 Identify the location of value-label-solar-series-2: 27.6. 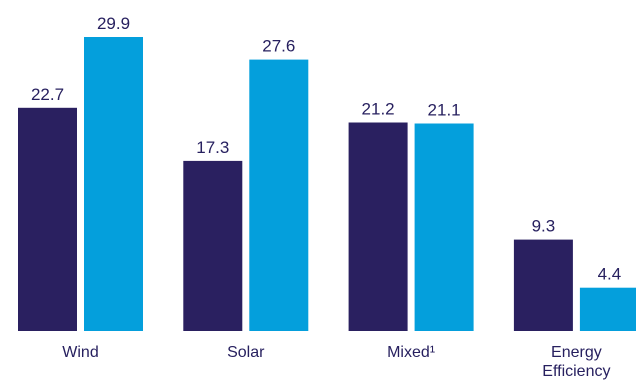
(278, 46).